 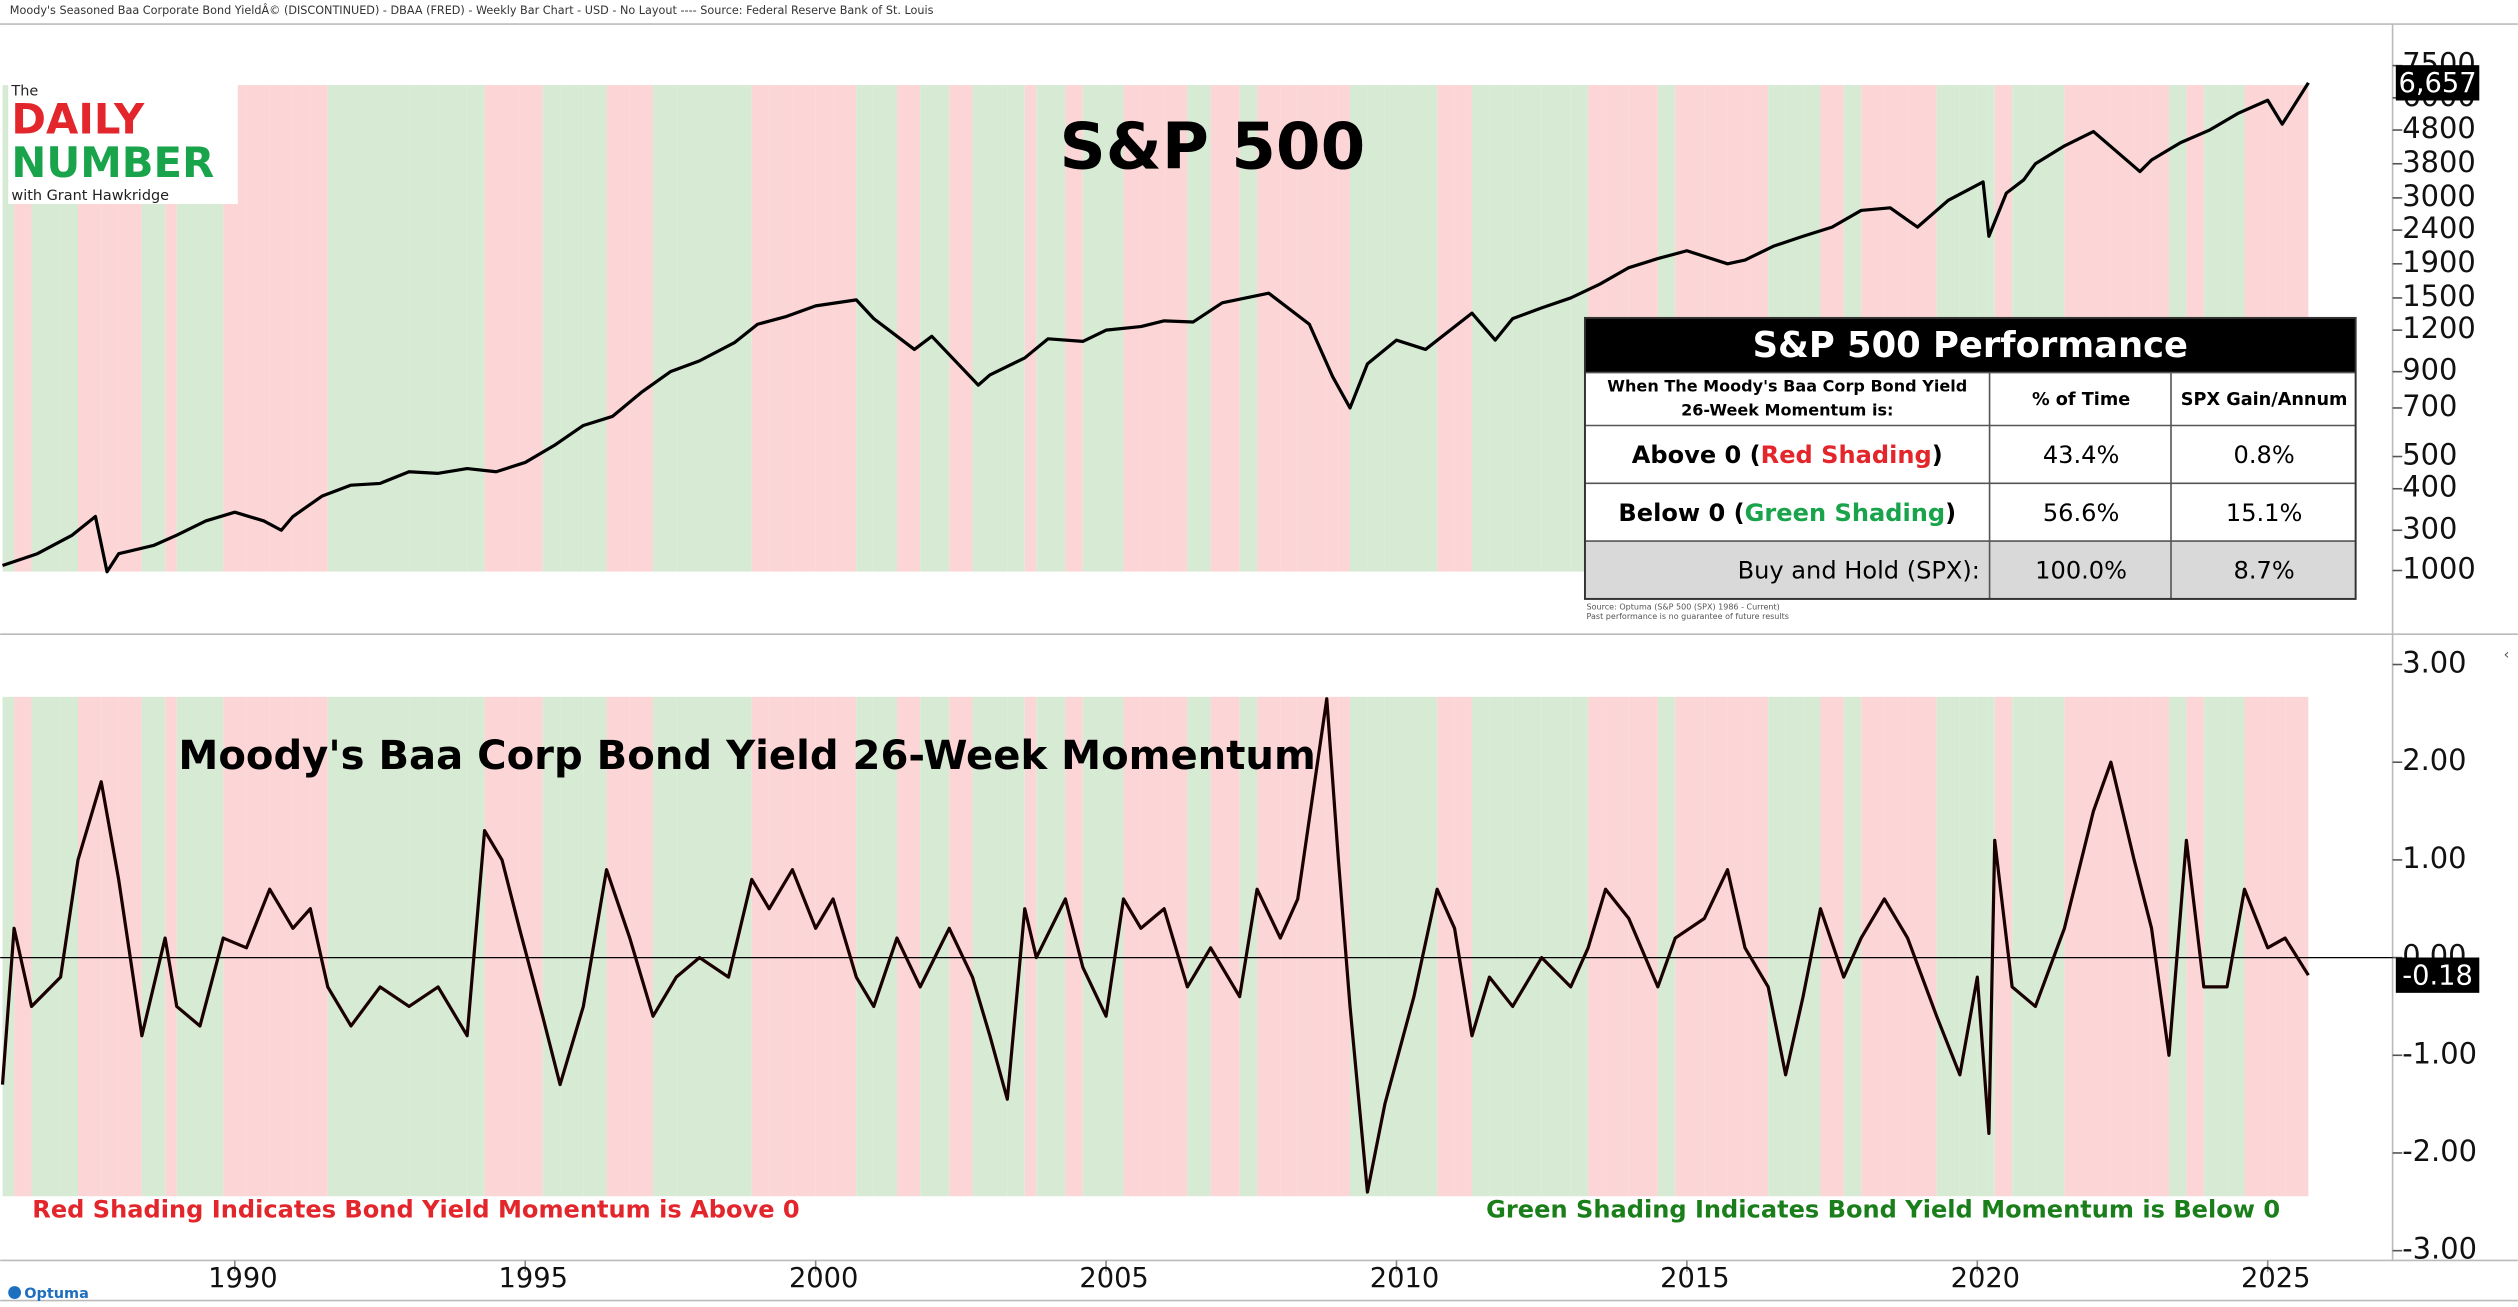 What do you see at coordinates (2439, 569) in the screenshot?
I see `y-tick-label: 1000` at bounding box center [2439, 569].